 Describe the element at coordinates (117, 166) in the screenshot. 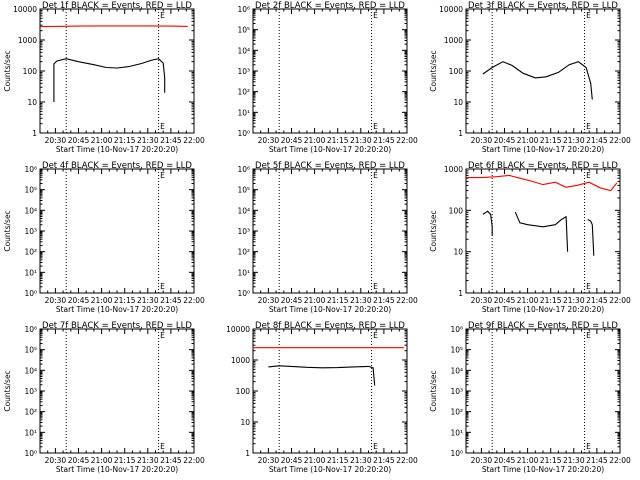

I see `panel-title: Det 4f BLACK = Events, RED = LLD` at that location.